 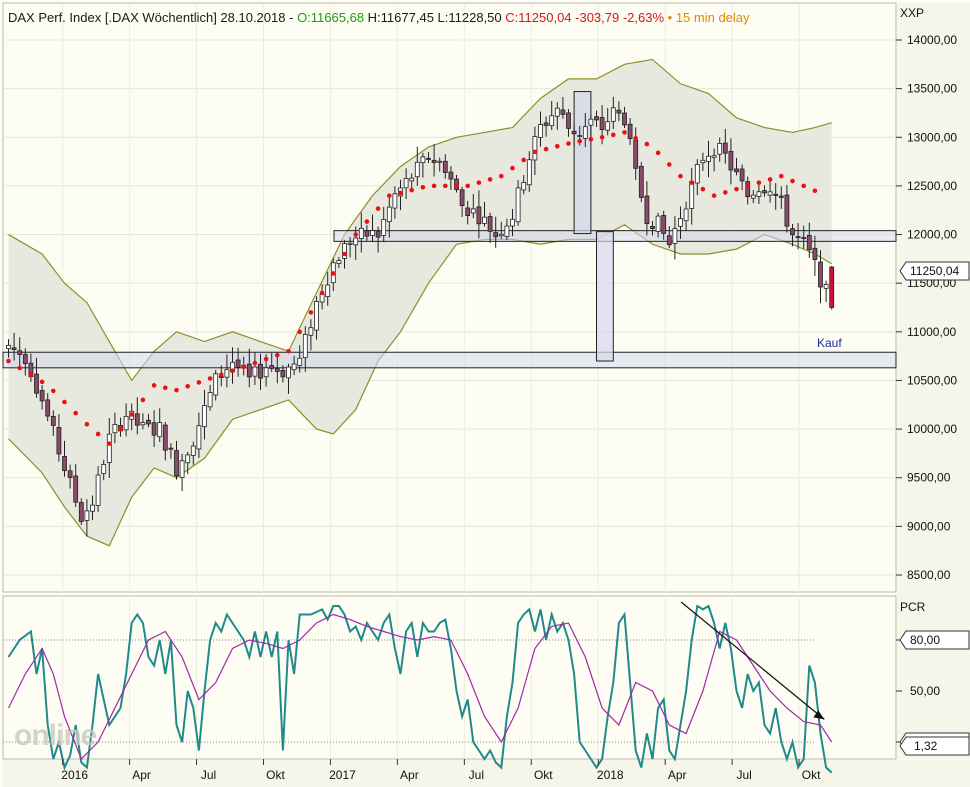 I want to click on y-tick-label: 12500,00, so click(x=932, y=186).